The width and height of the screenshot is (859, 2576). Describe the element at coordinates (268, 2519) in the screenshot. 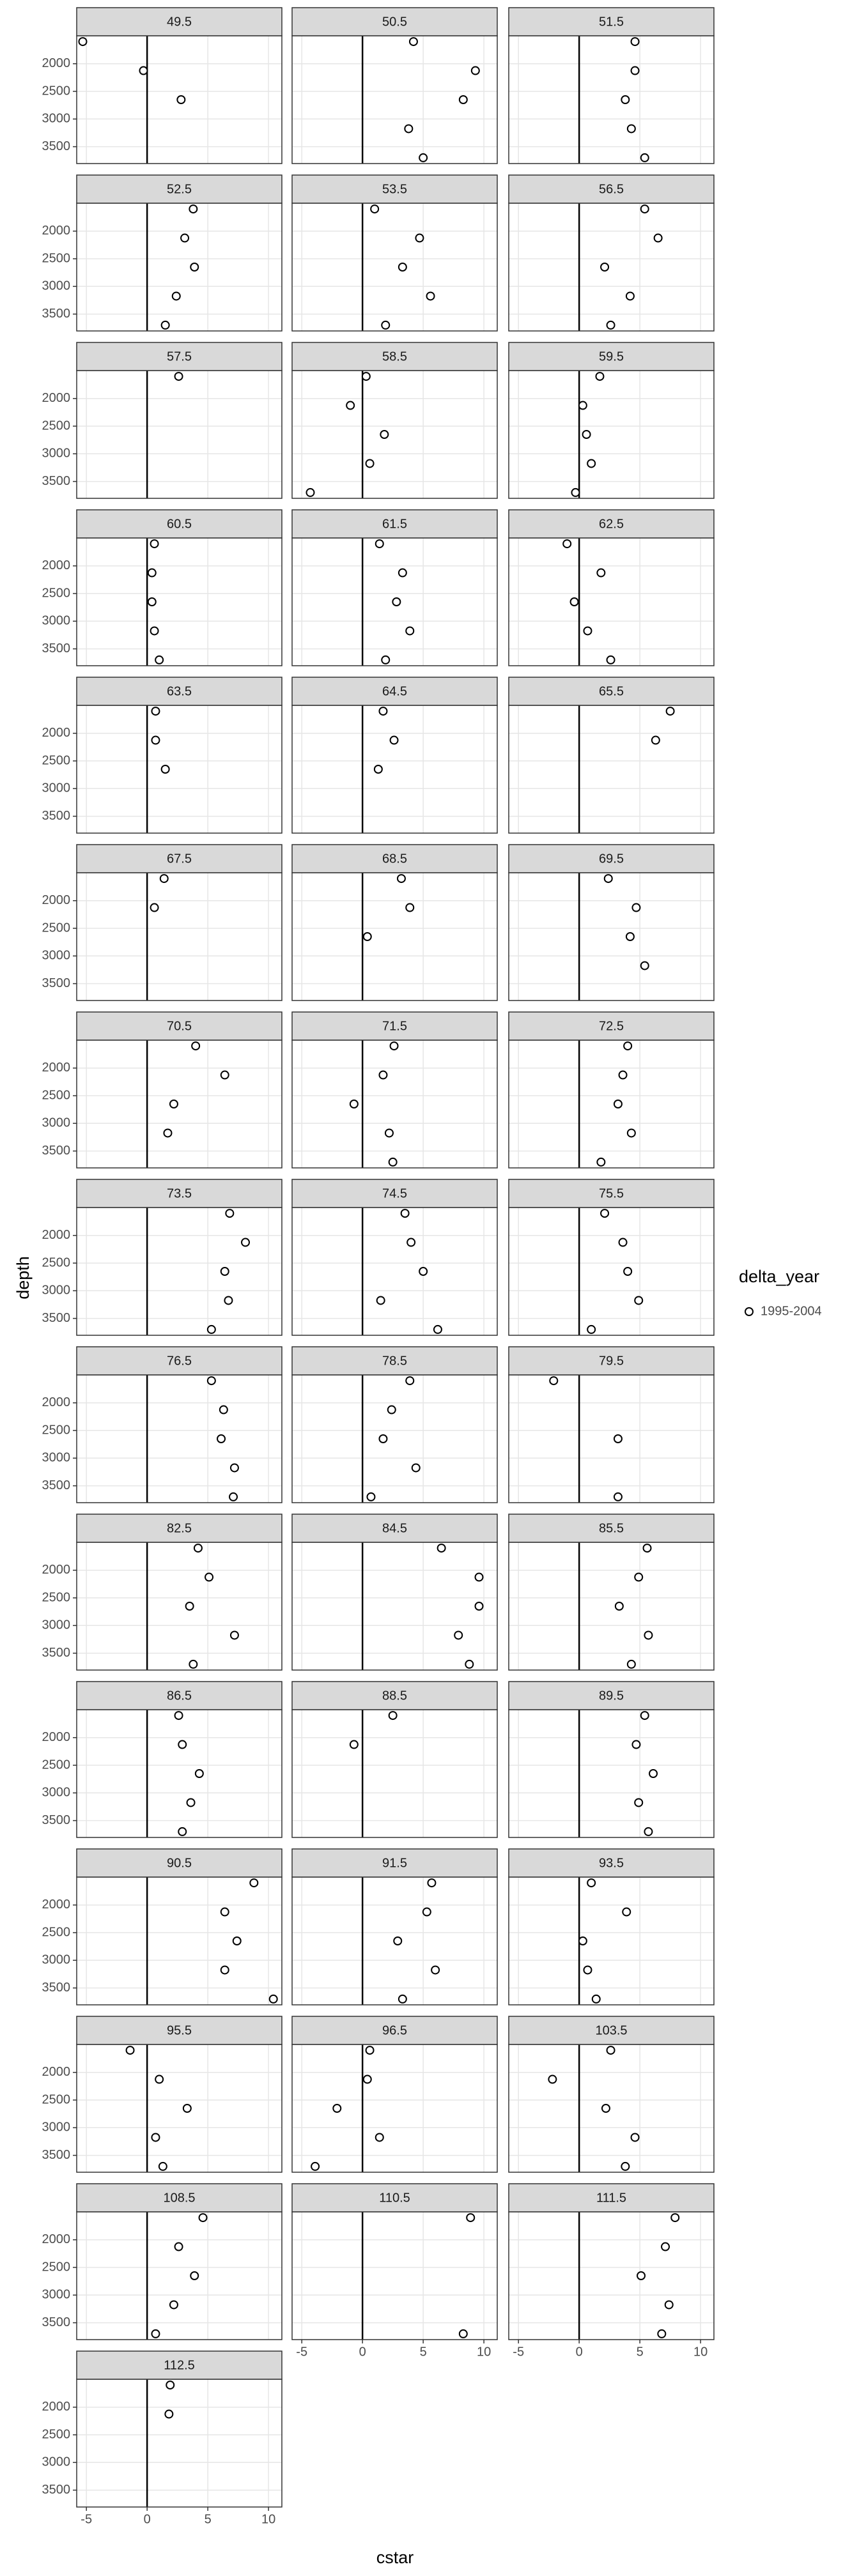

I see `x-tick-label: 10` at that location.